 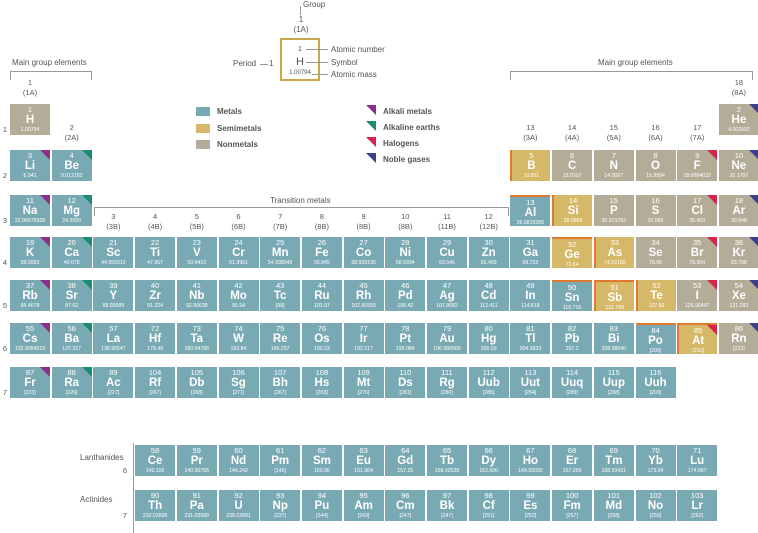 What do you see at coordinates (738, 295) in the screenshot?
I see `elements-xe: 54 Xe 131.293` at bounding box center [738, 295].